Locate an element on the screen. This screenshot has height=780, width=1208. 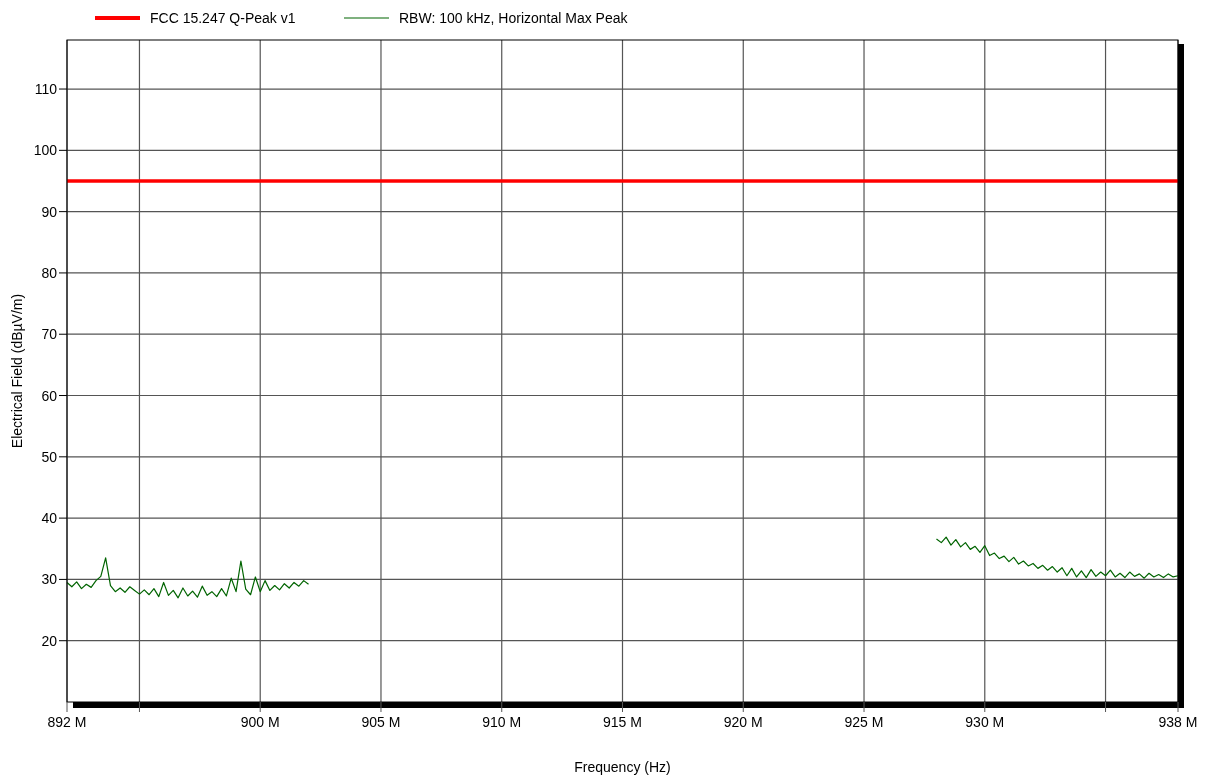
legend-label: FCC 15.247 Q-Peak v1 is located at coordinates (223, 18).